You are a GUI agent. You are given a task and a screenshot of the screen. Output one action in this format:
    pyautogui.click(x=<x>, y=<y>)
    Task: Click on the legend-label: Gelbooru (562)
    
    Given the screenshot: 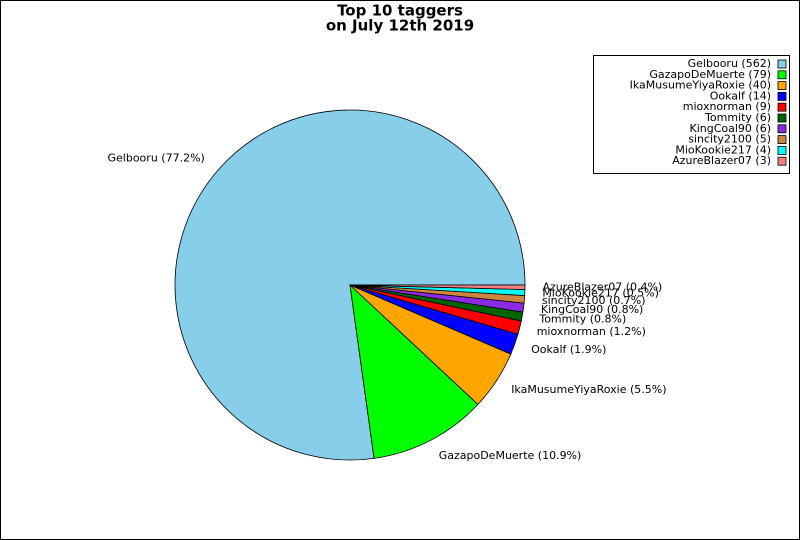 What is the action you would take?
    pyautogui.click(x=729, y=63)
    